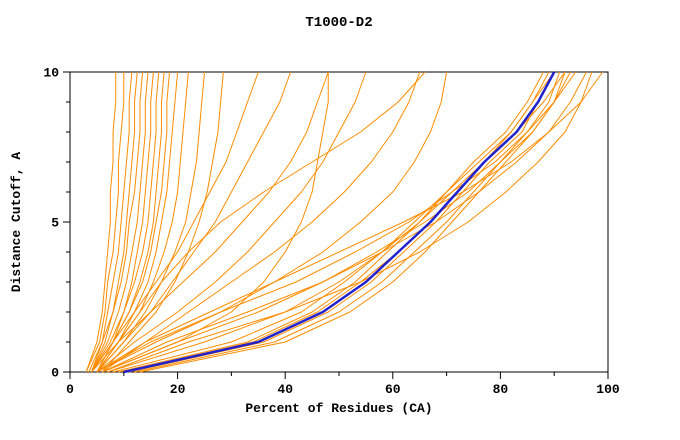  I want to click on y-tick-label: 5, so click(55, 223).